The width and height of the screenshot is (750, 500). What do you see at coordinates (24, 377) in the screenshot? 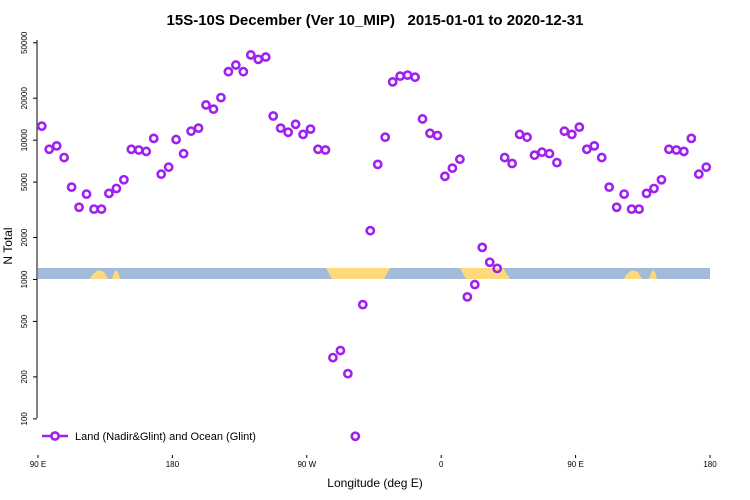
I see `y-tick-label: 200` at bounding box center [24, 377].